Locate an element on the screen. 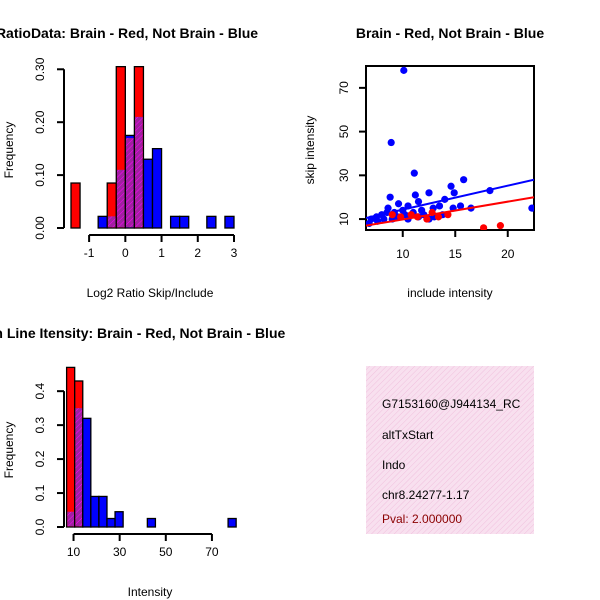  scatter-y-tick-label-1: 30 is located at coordinates (344, 175).